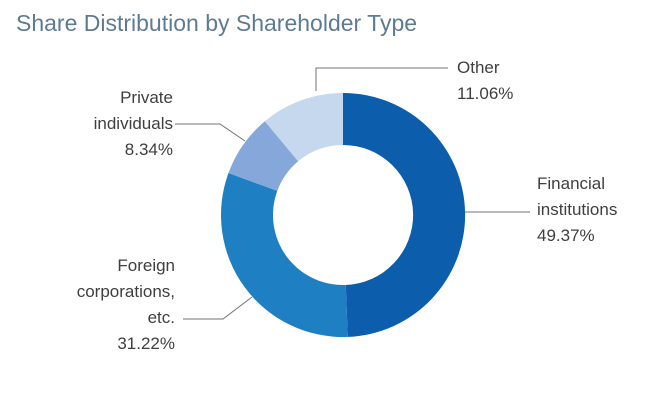 The width and height of the screenshot is (650, 410). I want to click on label-financial-institutions-name: Financial institutions, so click(577, 196).